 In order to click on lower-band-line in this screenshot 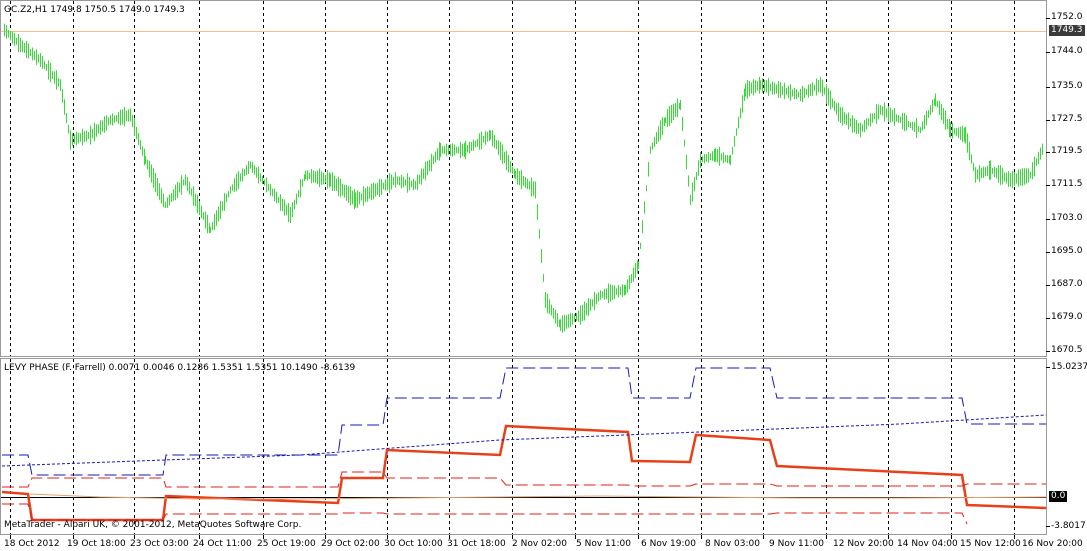, I will do `click(485, 514)`.